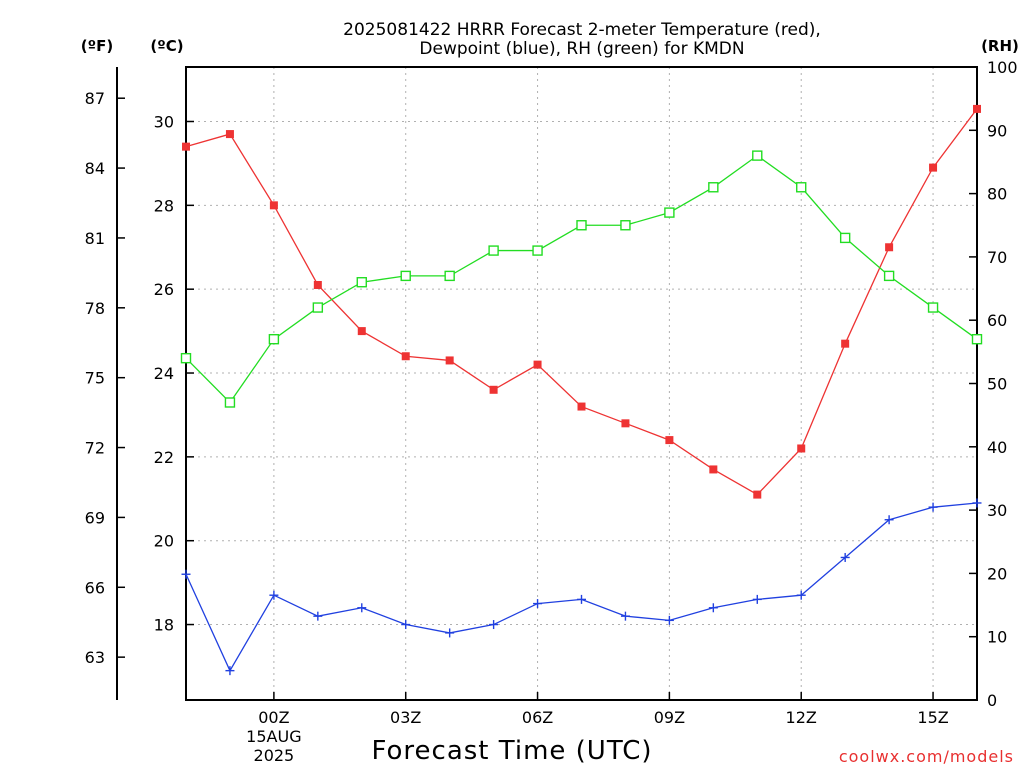 The image size is (1024, 768). What do you see at coordinates (997, 194) in the screenshot?
I see `rh-tick-label: 80` at bounding box center [997, 194].